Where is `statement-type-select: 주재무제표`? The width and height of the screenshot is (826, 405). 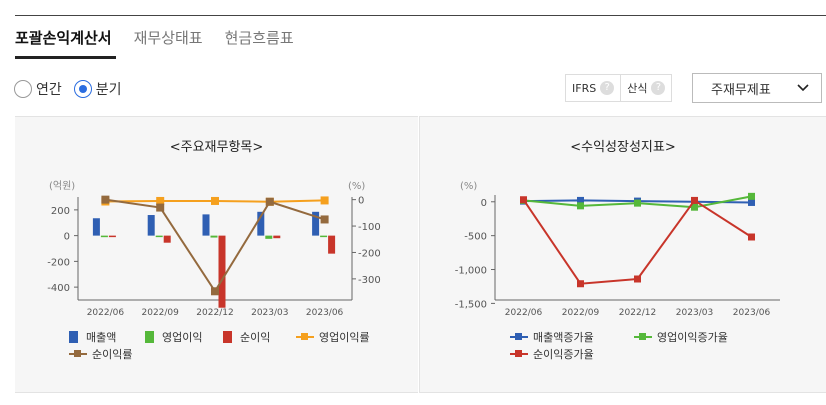
statement-type-select: 주재무제표 is located at coordinates (757, 88).